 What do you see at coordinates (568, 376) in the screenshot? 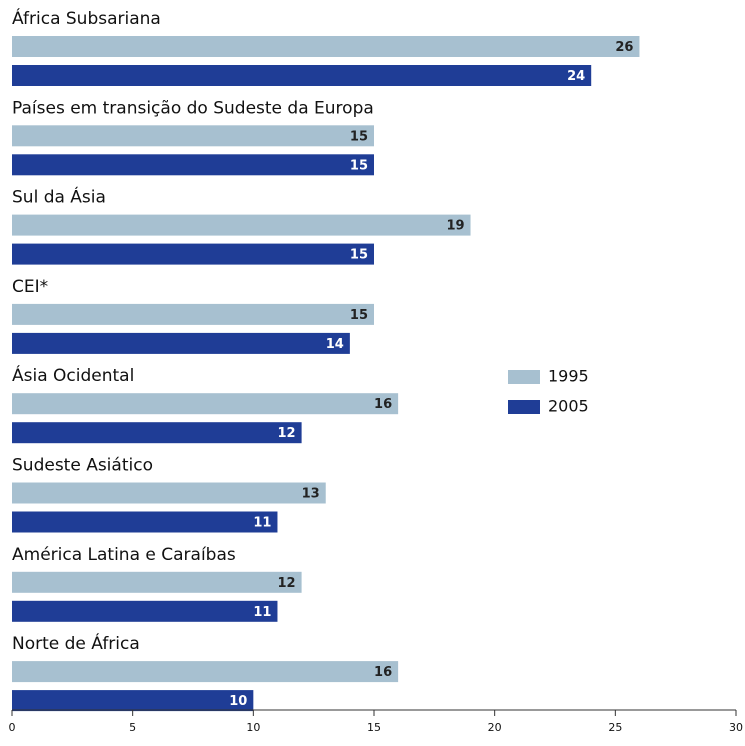
I see `legend-label: 1995` at bounding box center [568, 376].